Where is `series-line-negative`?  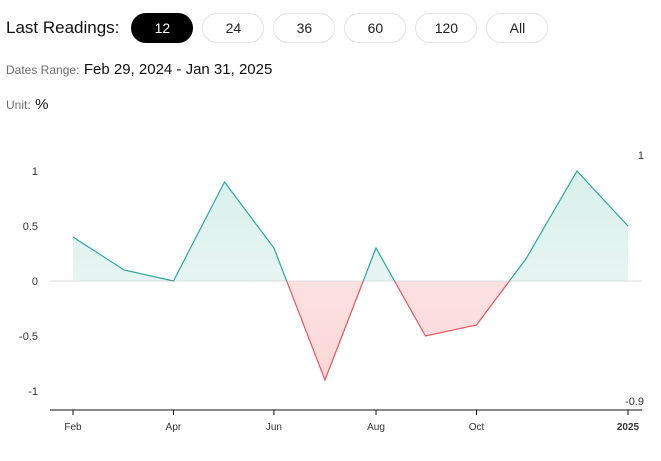 series-line-negative is located at coordinates (340, 331).